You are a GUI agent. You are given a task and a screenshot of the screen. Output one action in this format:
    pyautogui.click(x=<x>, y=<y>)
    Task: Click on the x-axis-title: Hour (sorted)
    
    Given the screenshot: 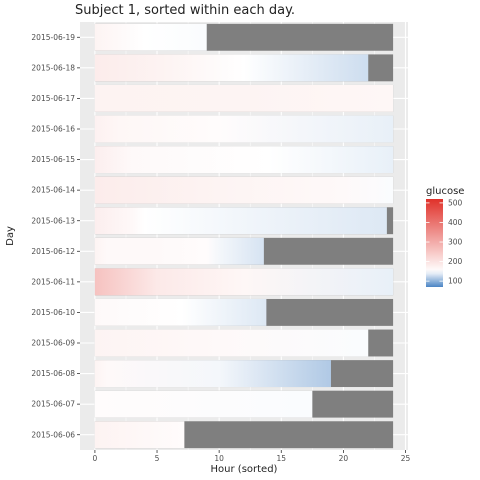 What is the action you would take?
    pyautogui.click(x=244, y=469)
    